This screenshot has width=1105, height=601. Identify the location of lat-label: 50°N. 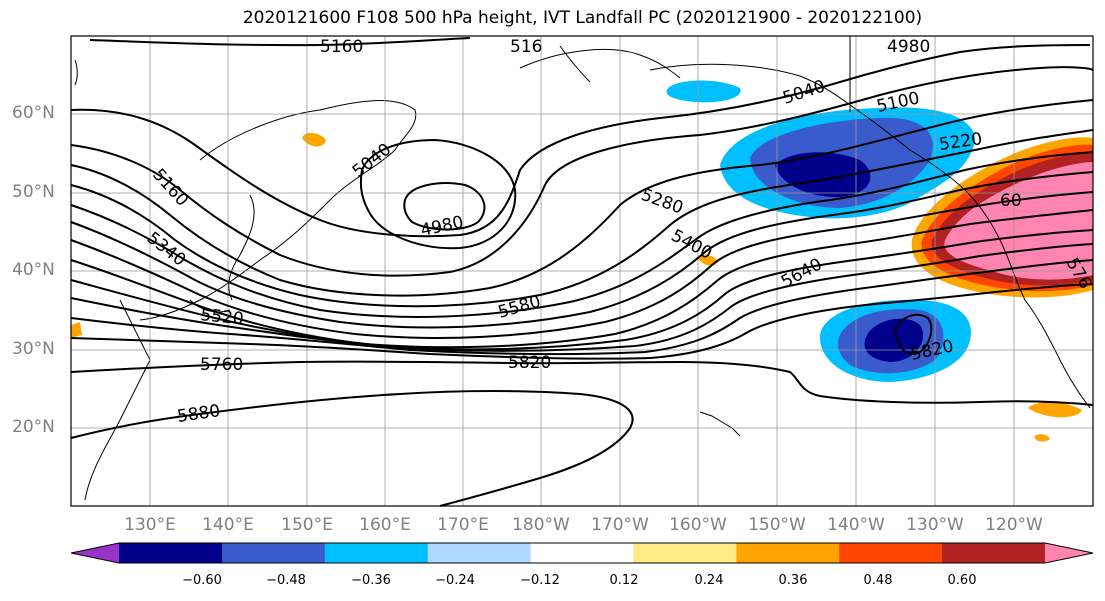
(33, 192).